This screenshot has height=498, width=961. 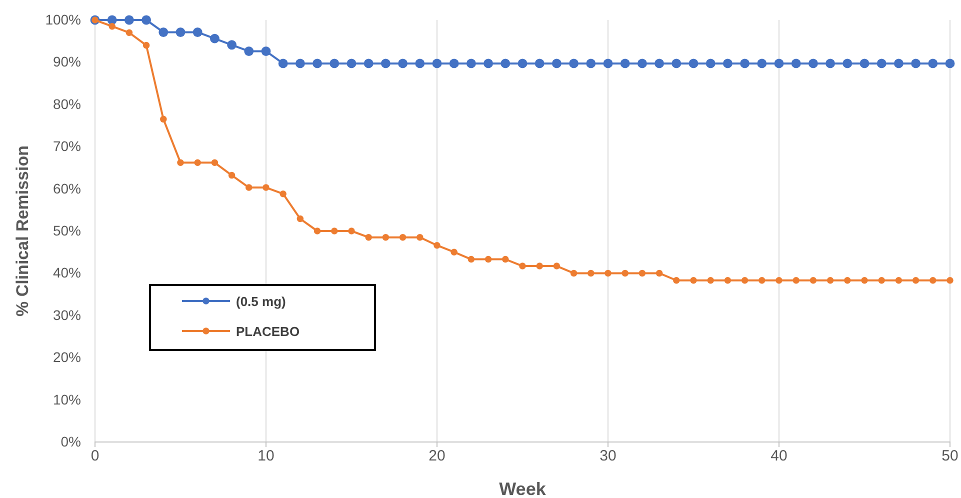 I want to click on x-tick-label: 30, so click(x=608, y=456).